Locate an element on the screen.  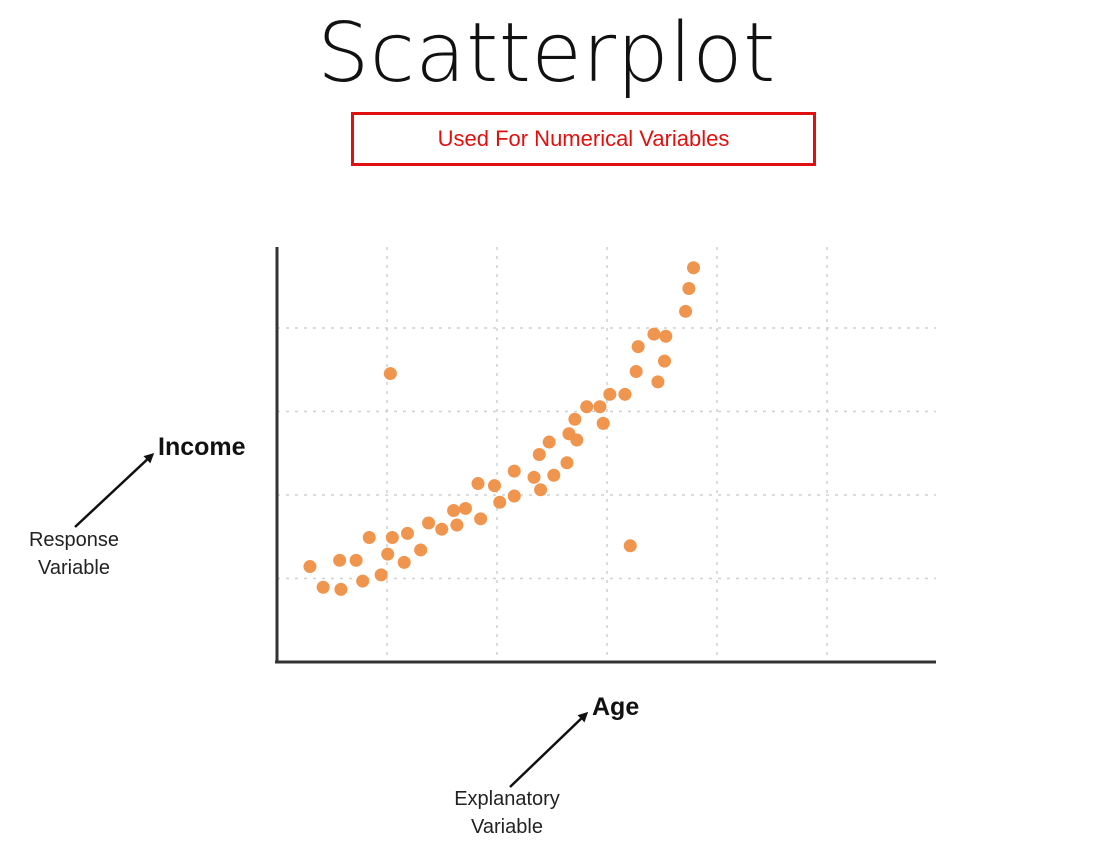
response-line-2: Variable is located at coordinates (74, 568).